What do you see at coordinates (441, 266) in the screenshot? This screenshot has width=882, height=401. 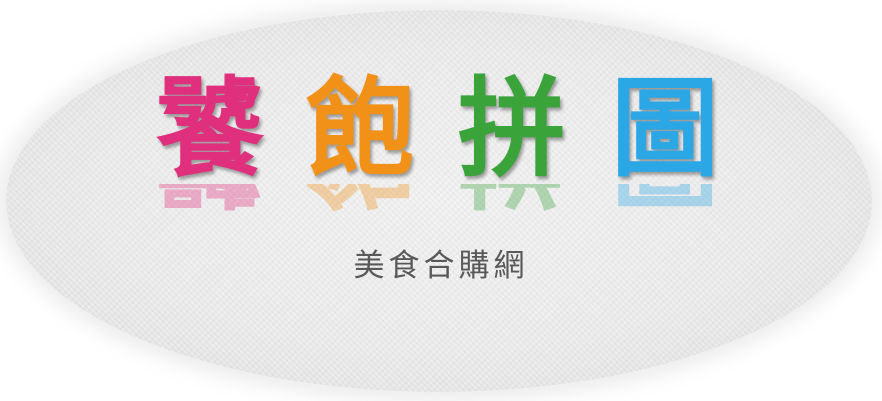 I see `logo-subtitle: 美食合購網` at bounding box center [441, 266].